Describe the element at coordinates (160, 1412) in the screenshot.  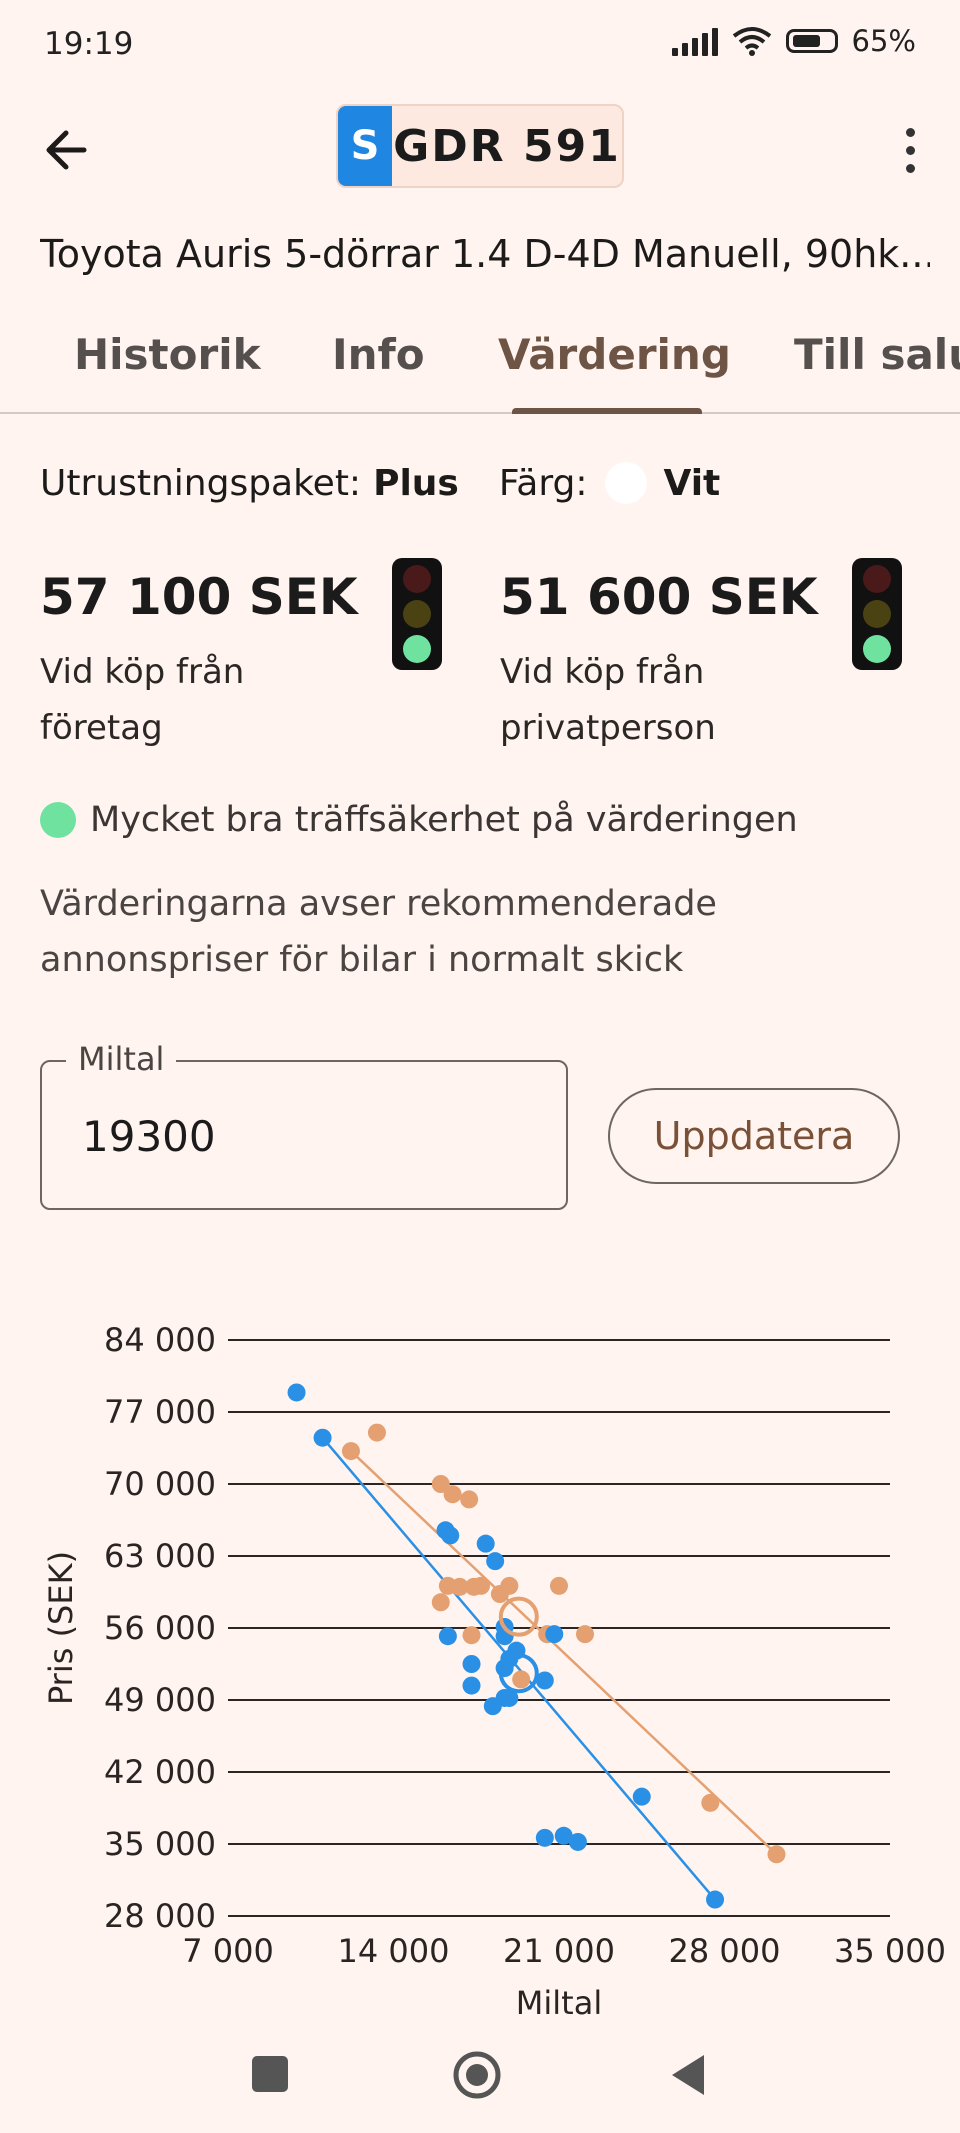
I see `y-tick-label: 77 000` at that location.